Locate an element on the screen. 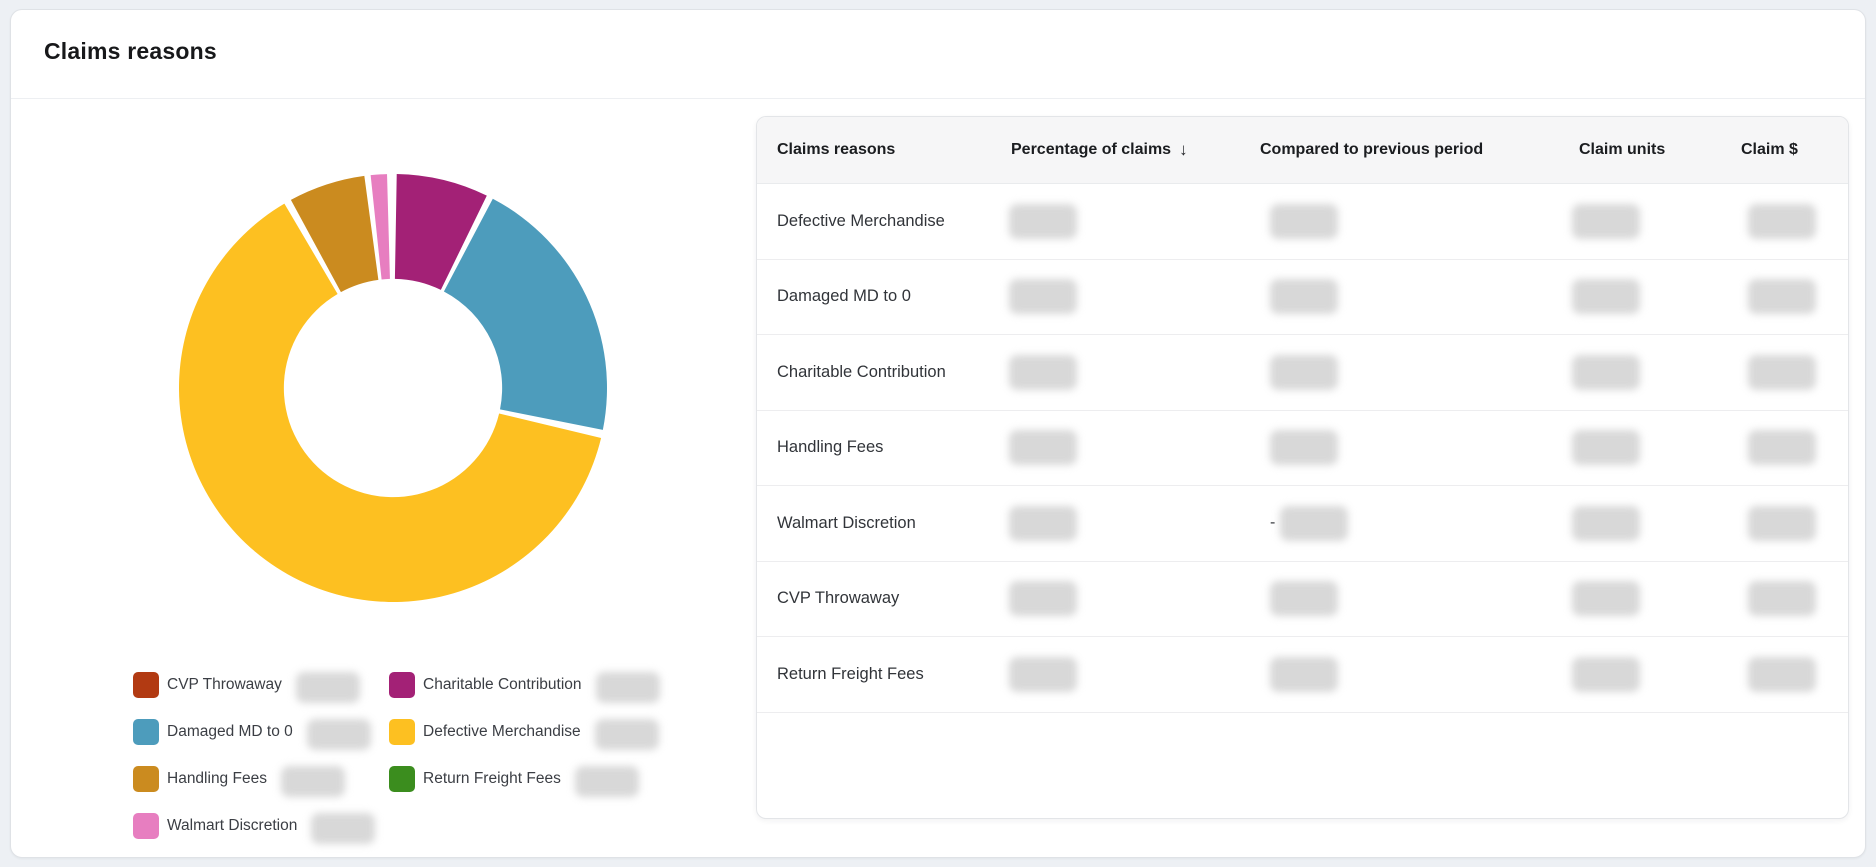  column-header-claims-reasons: Claims reasons is located at coordinates (892, 150).